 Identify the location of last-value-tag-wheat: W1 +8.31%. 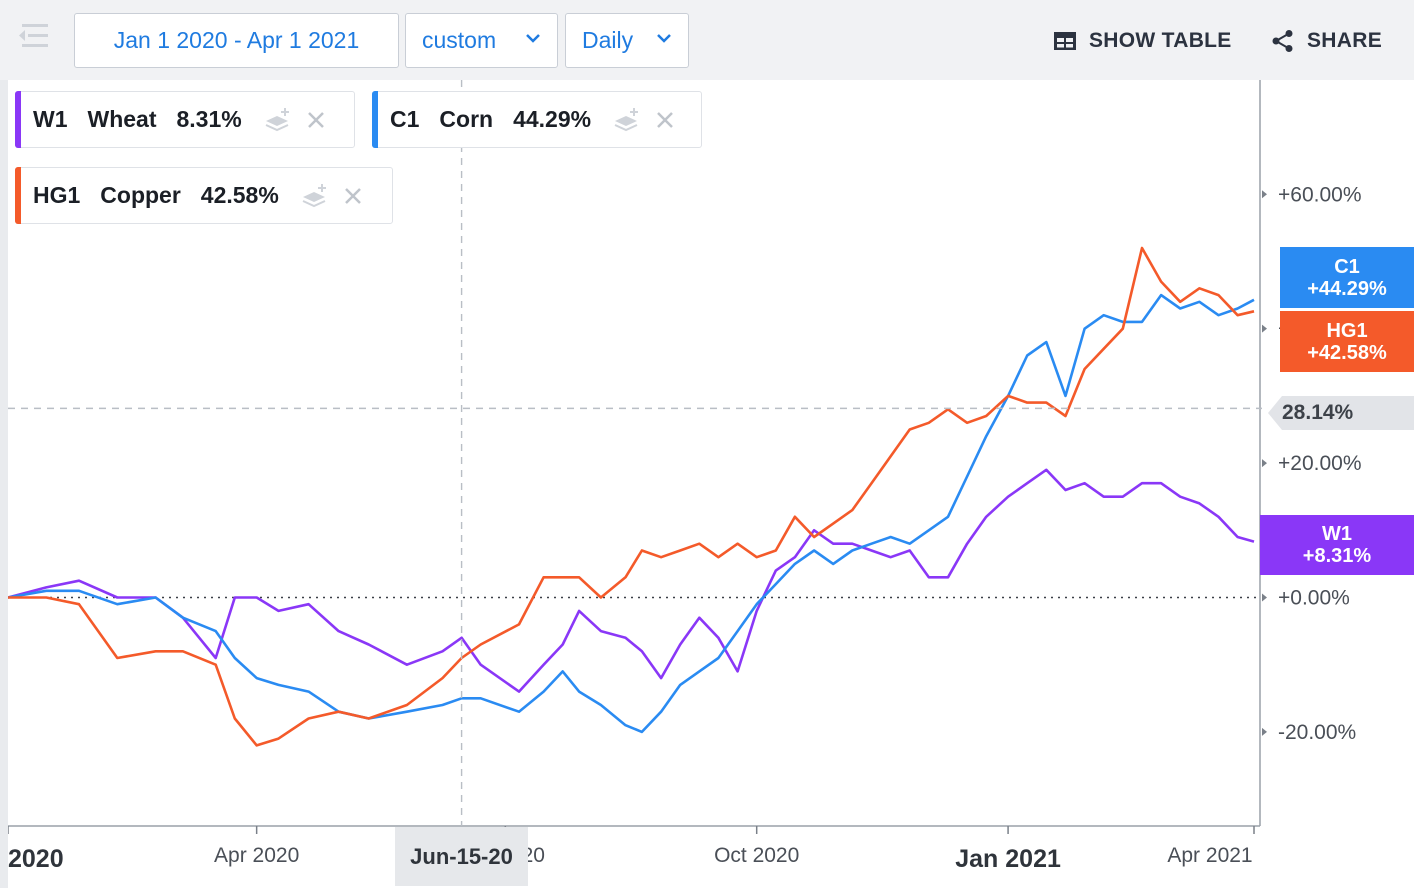
(1337, 545).